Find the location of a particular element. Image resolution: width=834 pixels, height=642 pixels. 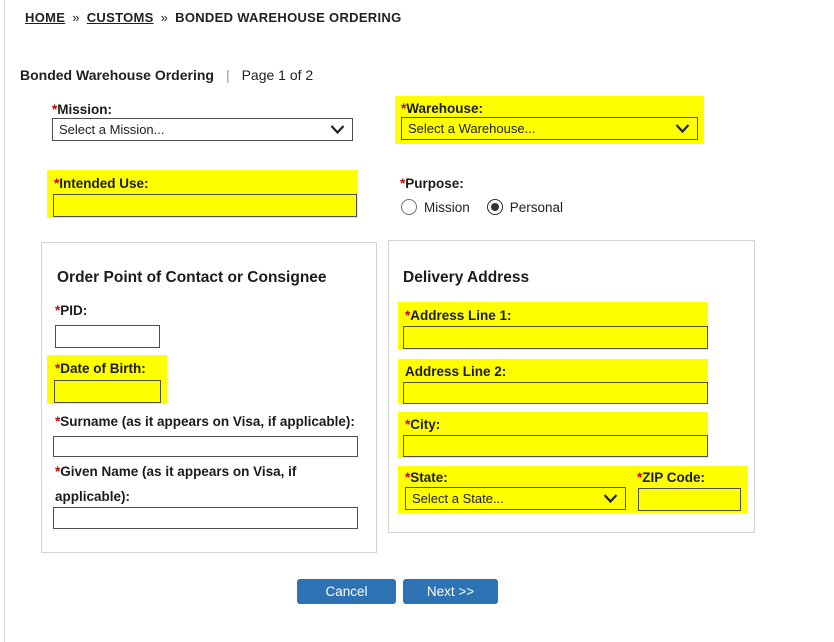

purpose-label: *Purpose: is located at coordinates (432, 183).